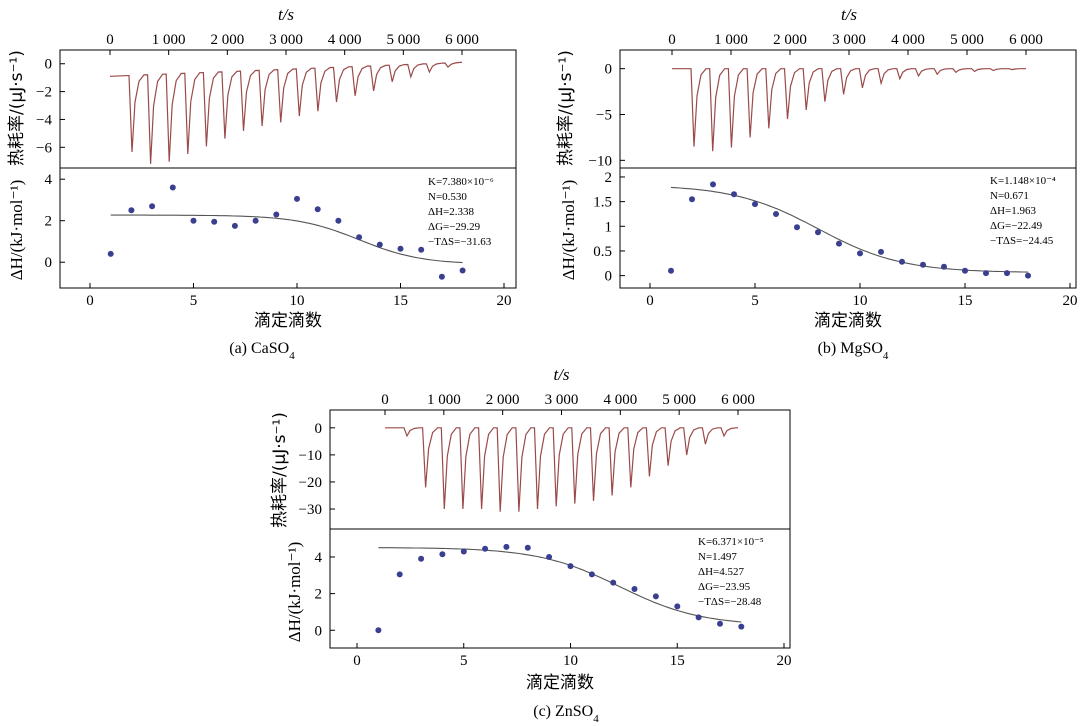 This screenshot has width=1080, height=726. I want to click on fit-parameter: ΔH=4.527, so click(721, 572).